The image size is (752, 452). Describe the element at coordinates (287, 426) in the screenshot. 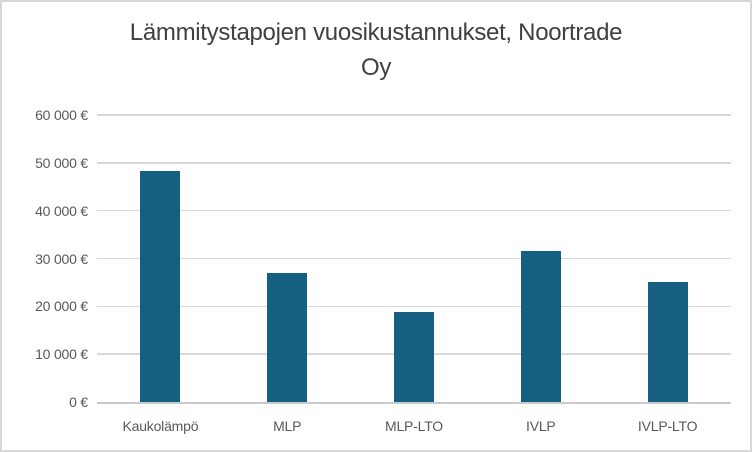

I see `x-category-label: MLP` at that location.